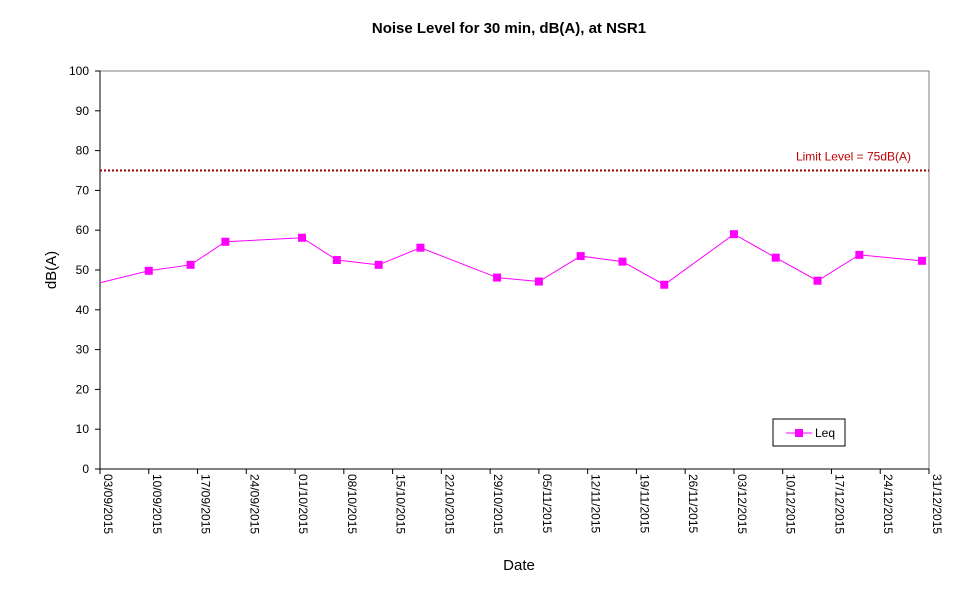 The width and height of the screenshot is (972, 594). Describe the element at coordinates (547, 503) in the screenshot. I see `x-tick-label: 05/11/2015` at that location.